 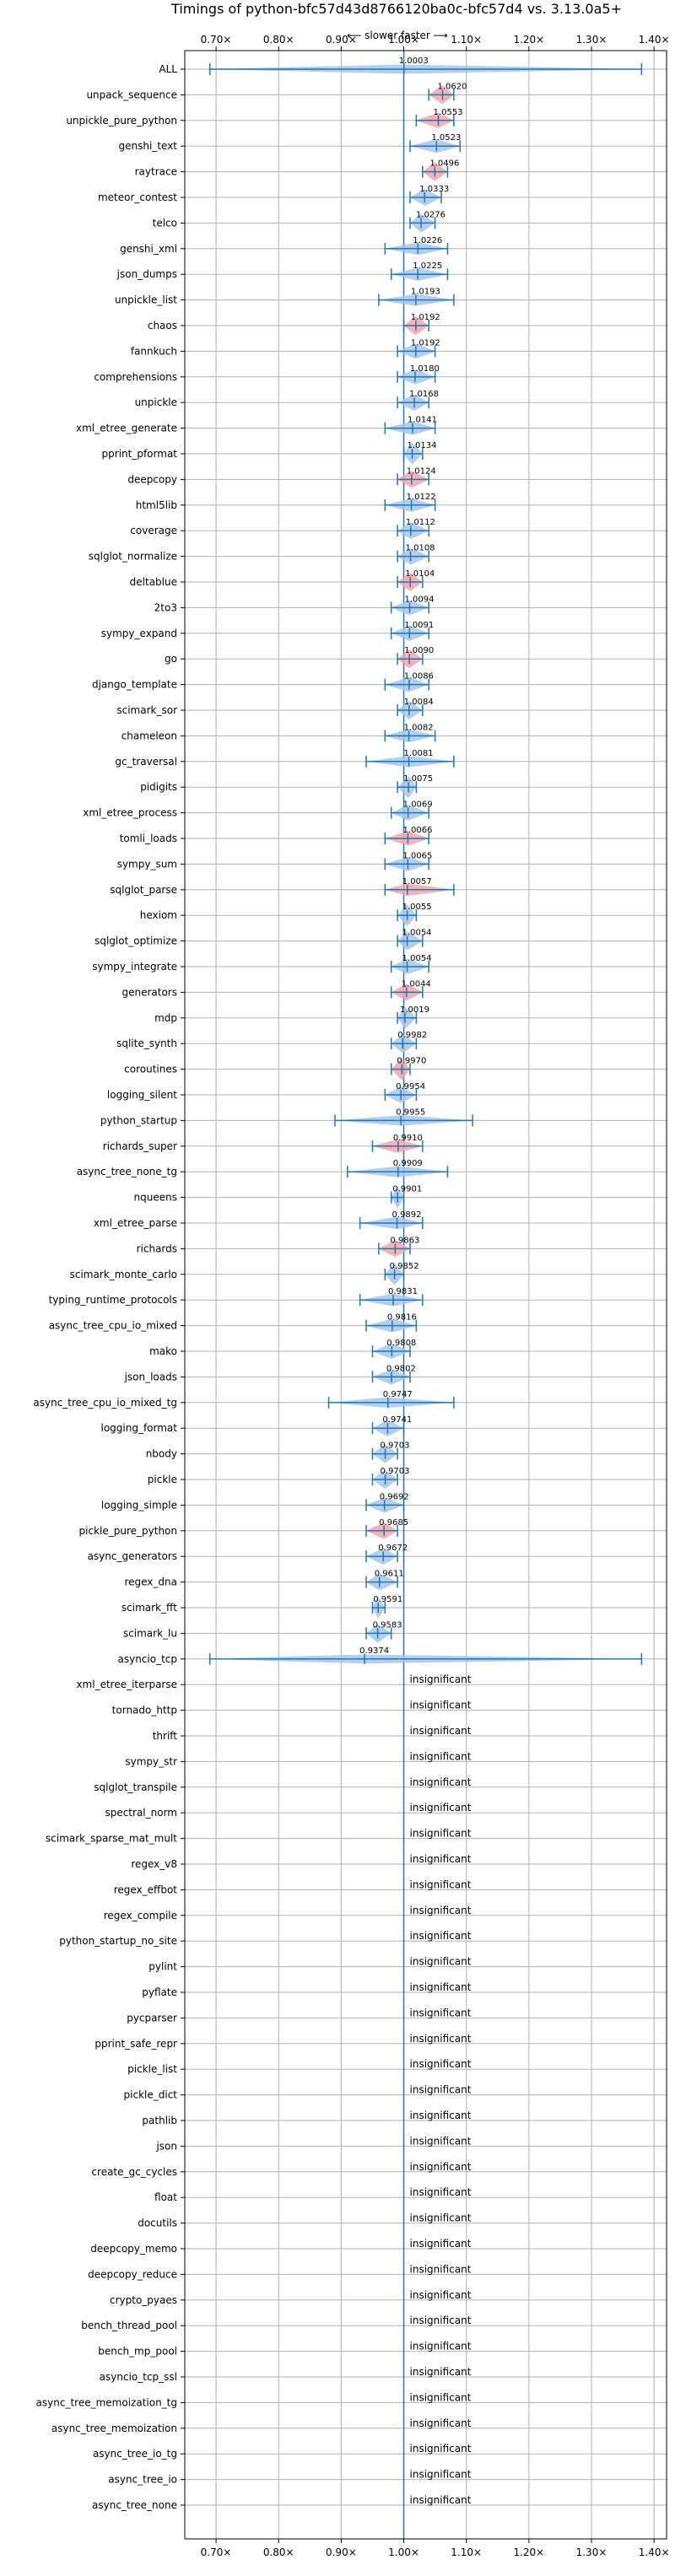 I want to click on value-label-sqlglot_parse: 1.0057, so click(x=417, y=882).